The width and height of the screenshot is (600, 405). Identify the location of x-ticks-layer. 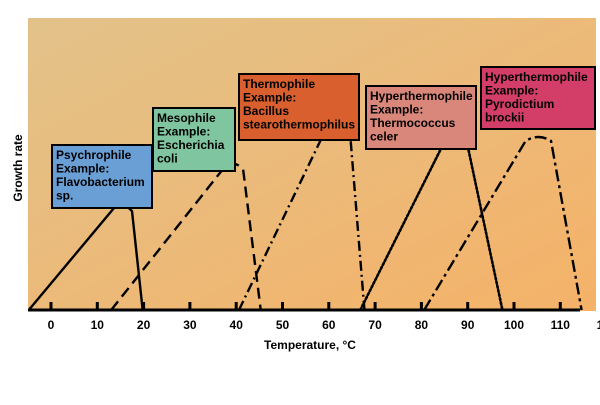
(305, 305).